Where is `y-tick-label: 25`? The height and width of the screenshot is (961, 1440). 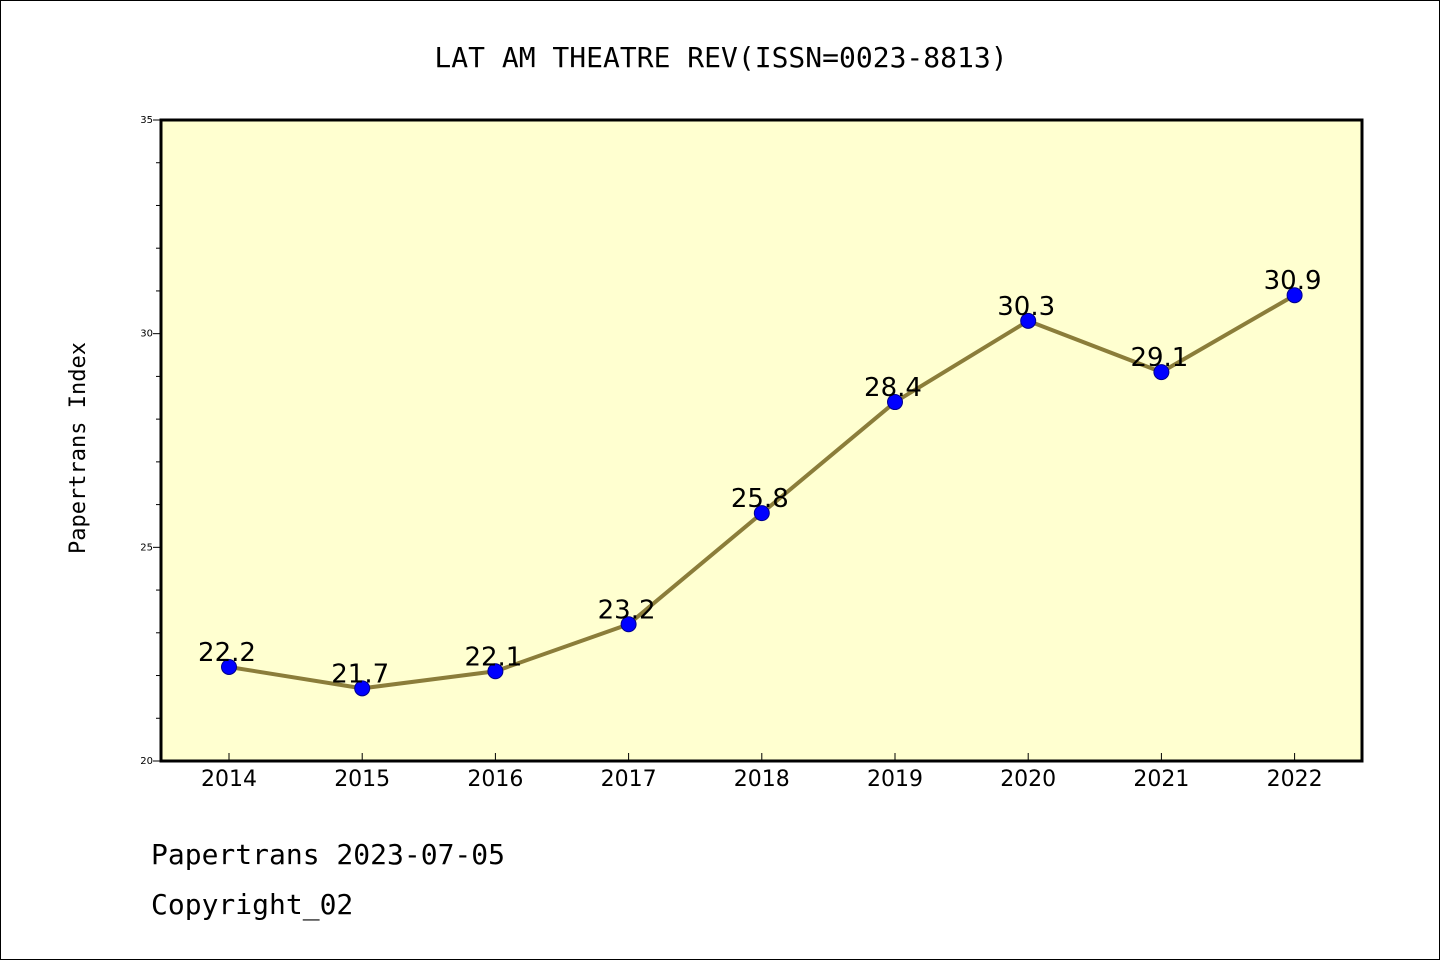
y-tick-label: 25 is located at coordinates (146, 547).